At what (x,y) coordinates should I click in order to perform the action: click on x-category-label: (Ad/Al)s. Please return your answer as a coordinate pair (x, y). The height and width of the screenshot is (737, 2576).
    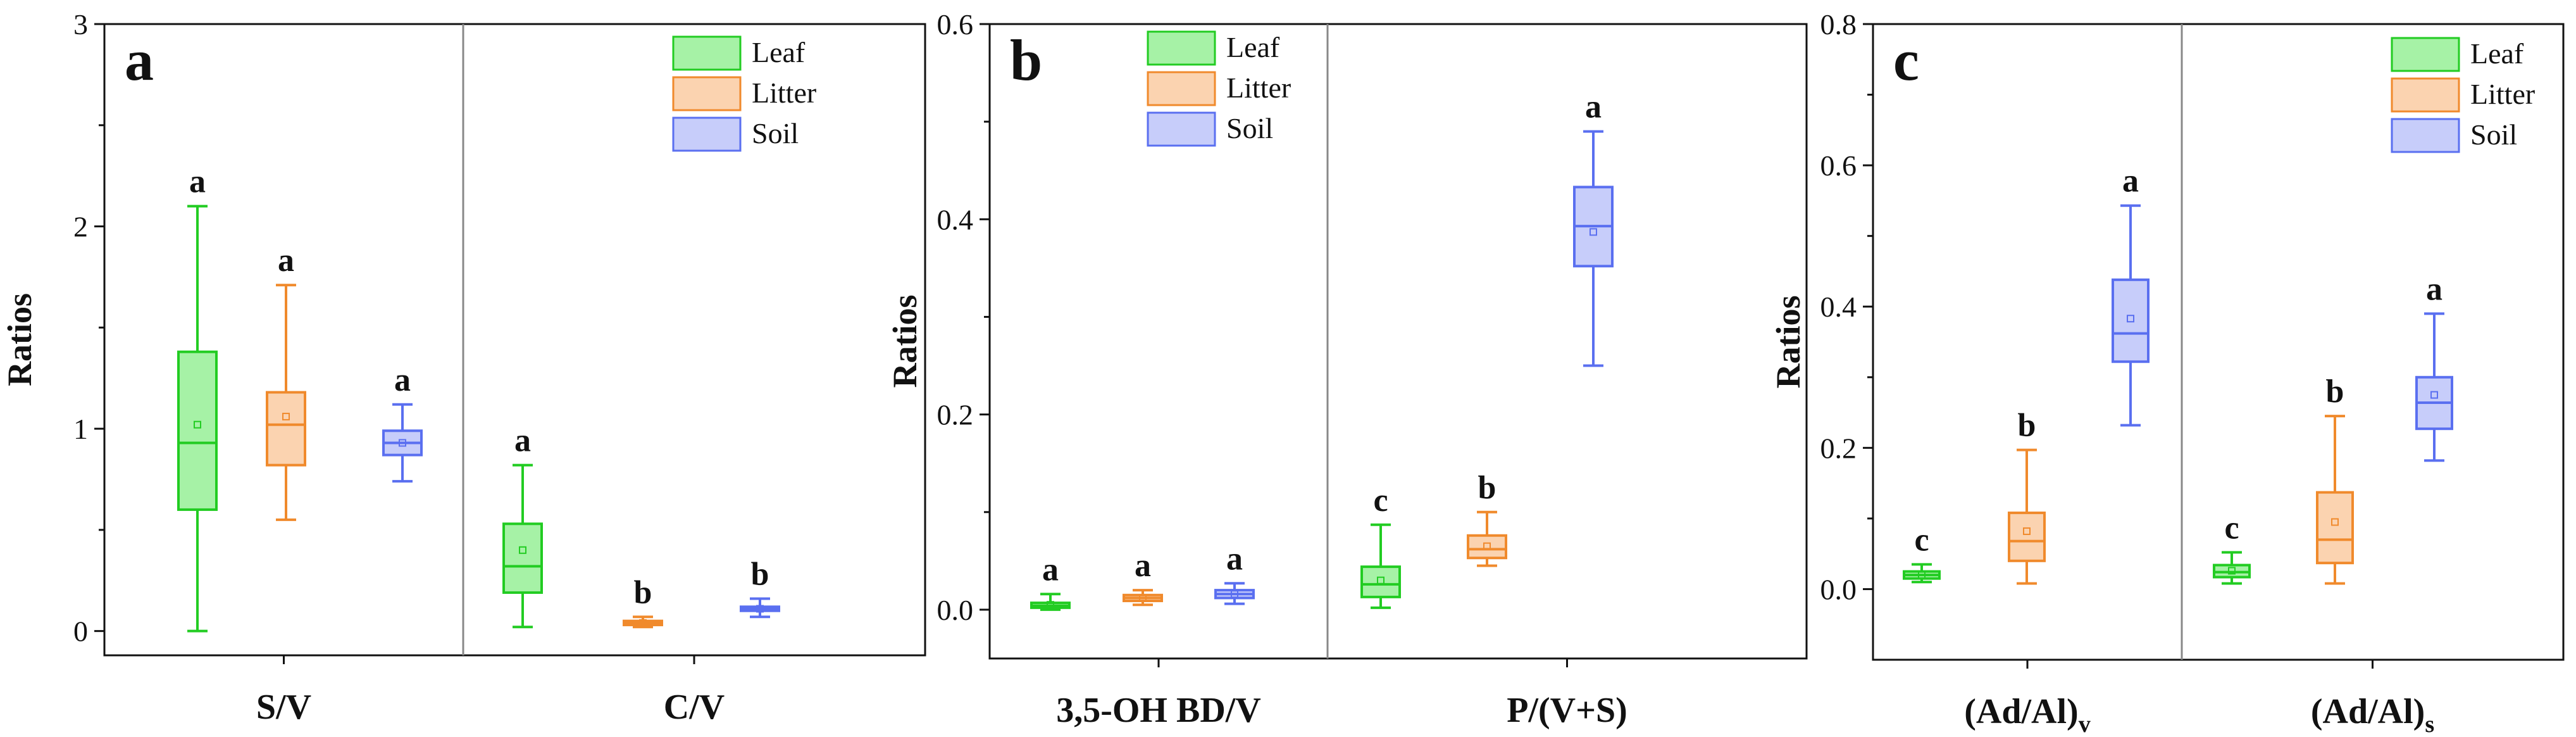
    Looking at the image, I should click on (2372, 714).